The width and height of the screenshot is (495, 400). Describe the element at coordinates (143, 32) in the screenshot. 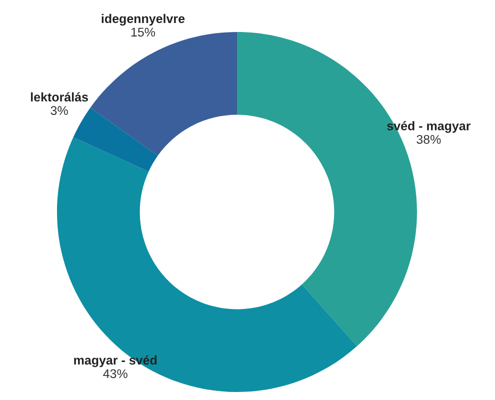

I see `data-label: 15%` at that location.